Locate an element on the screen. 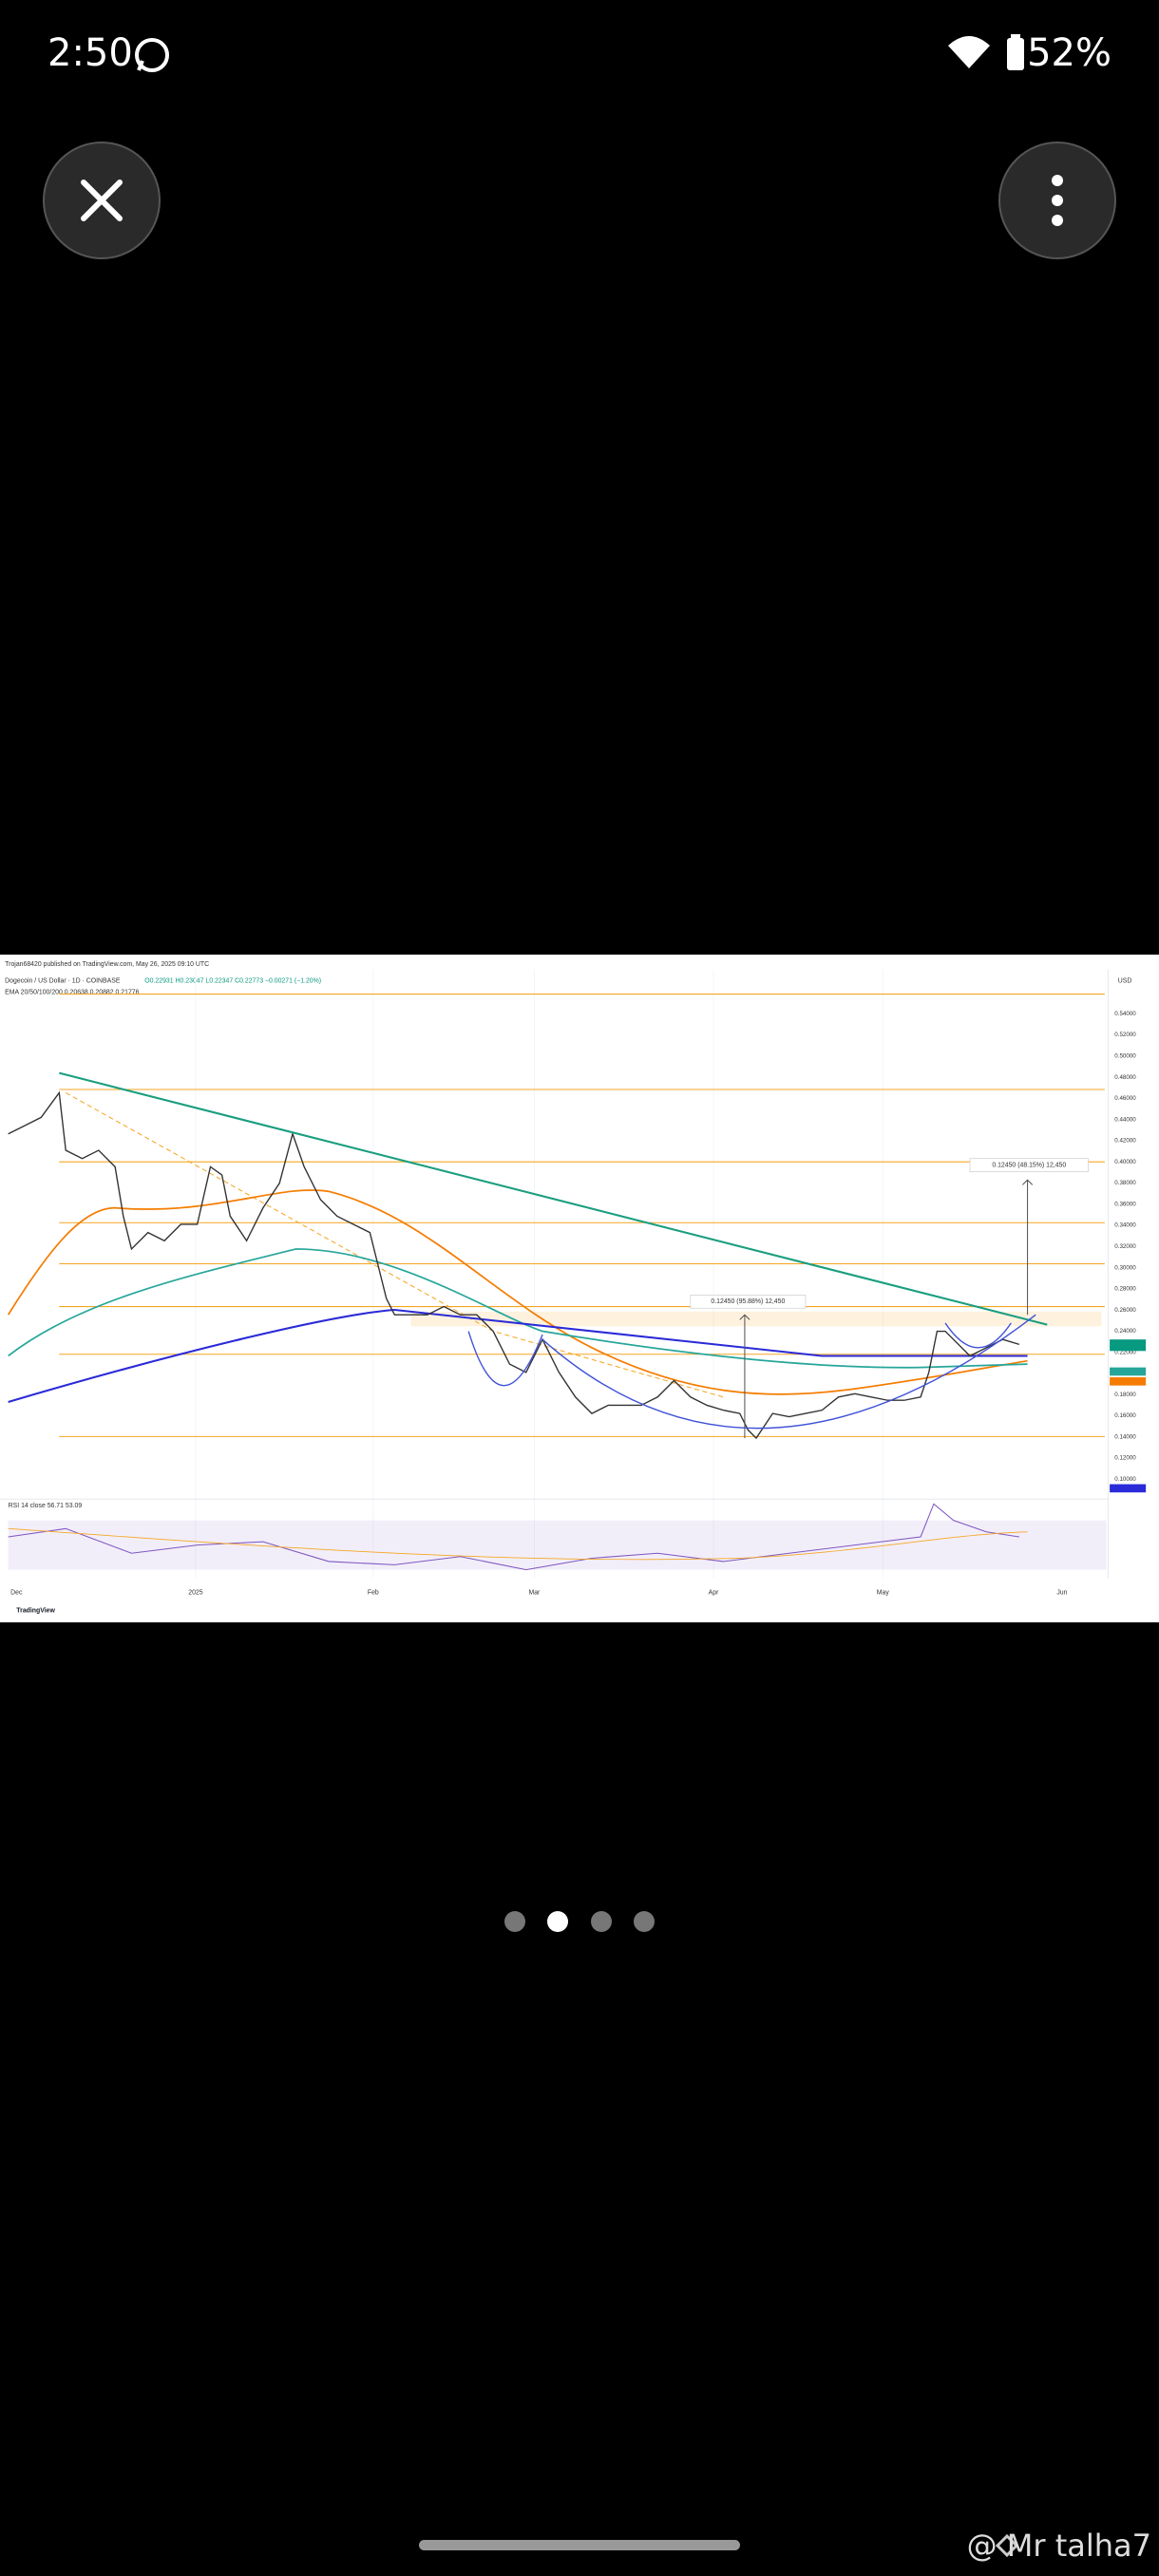  status-bar: 2:50 52% is located at coordinates (580, 53).